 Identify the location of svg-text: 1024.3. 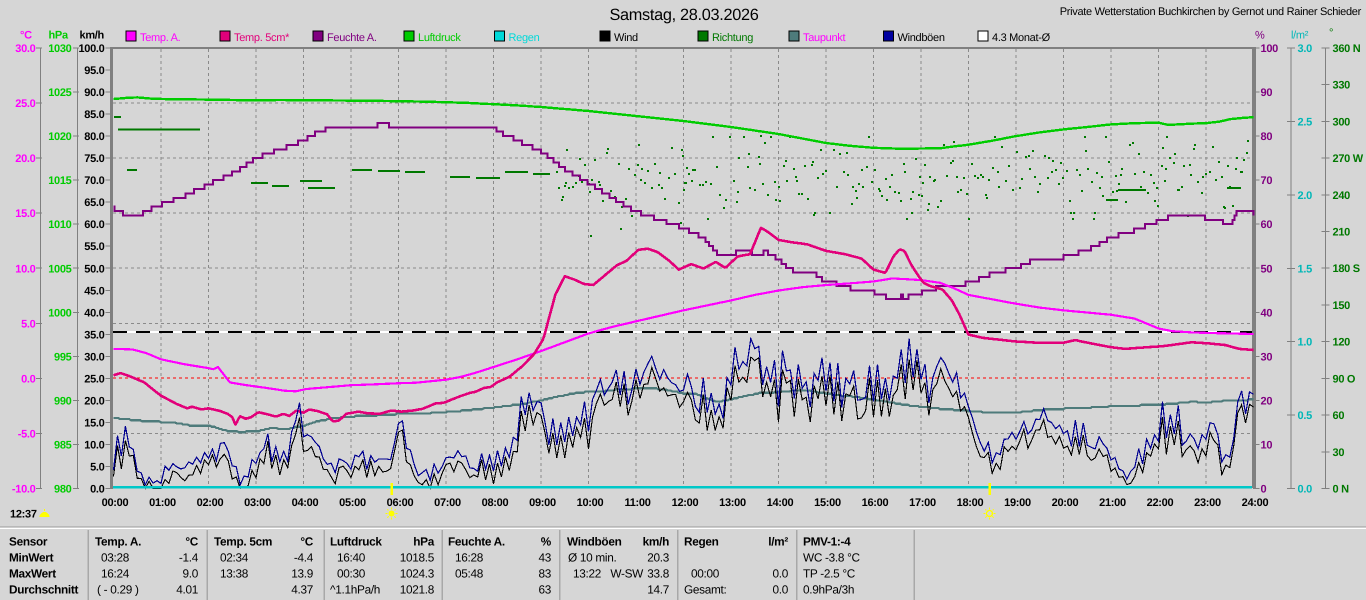
(417, 574).